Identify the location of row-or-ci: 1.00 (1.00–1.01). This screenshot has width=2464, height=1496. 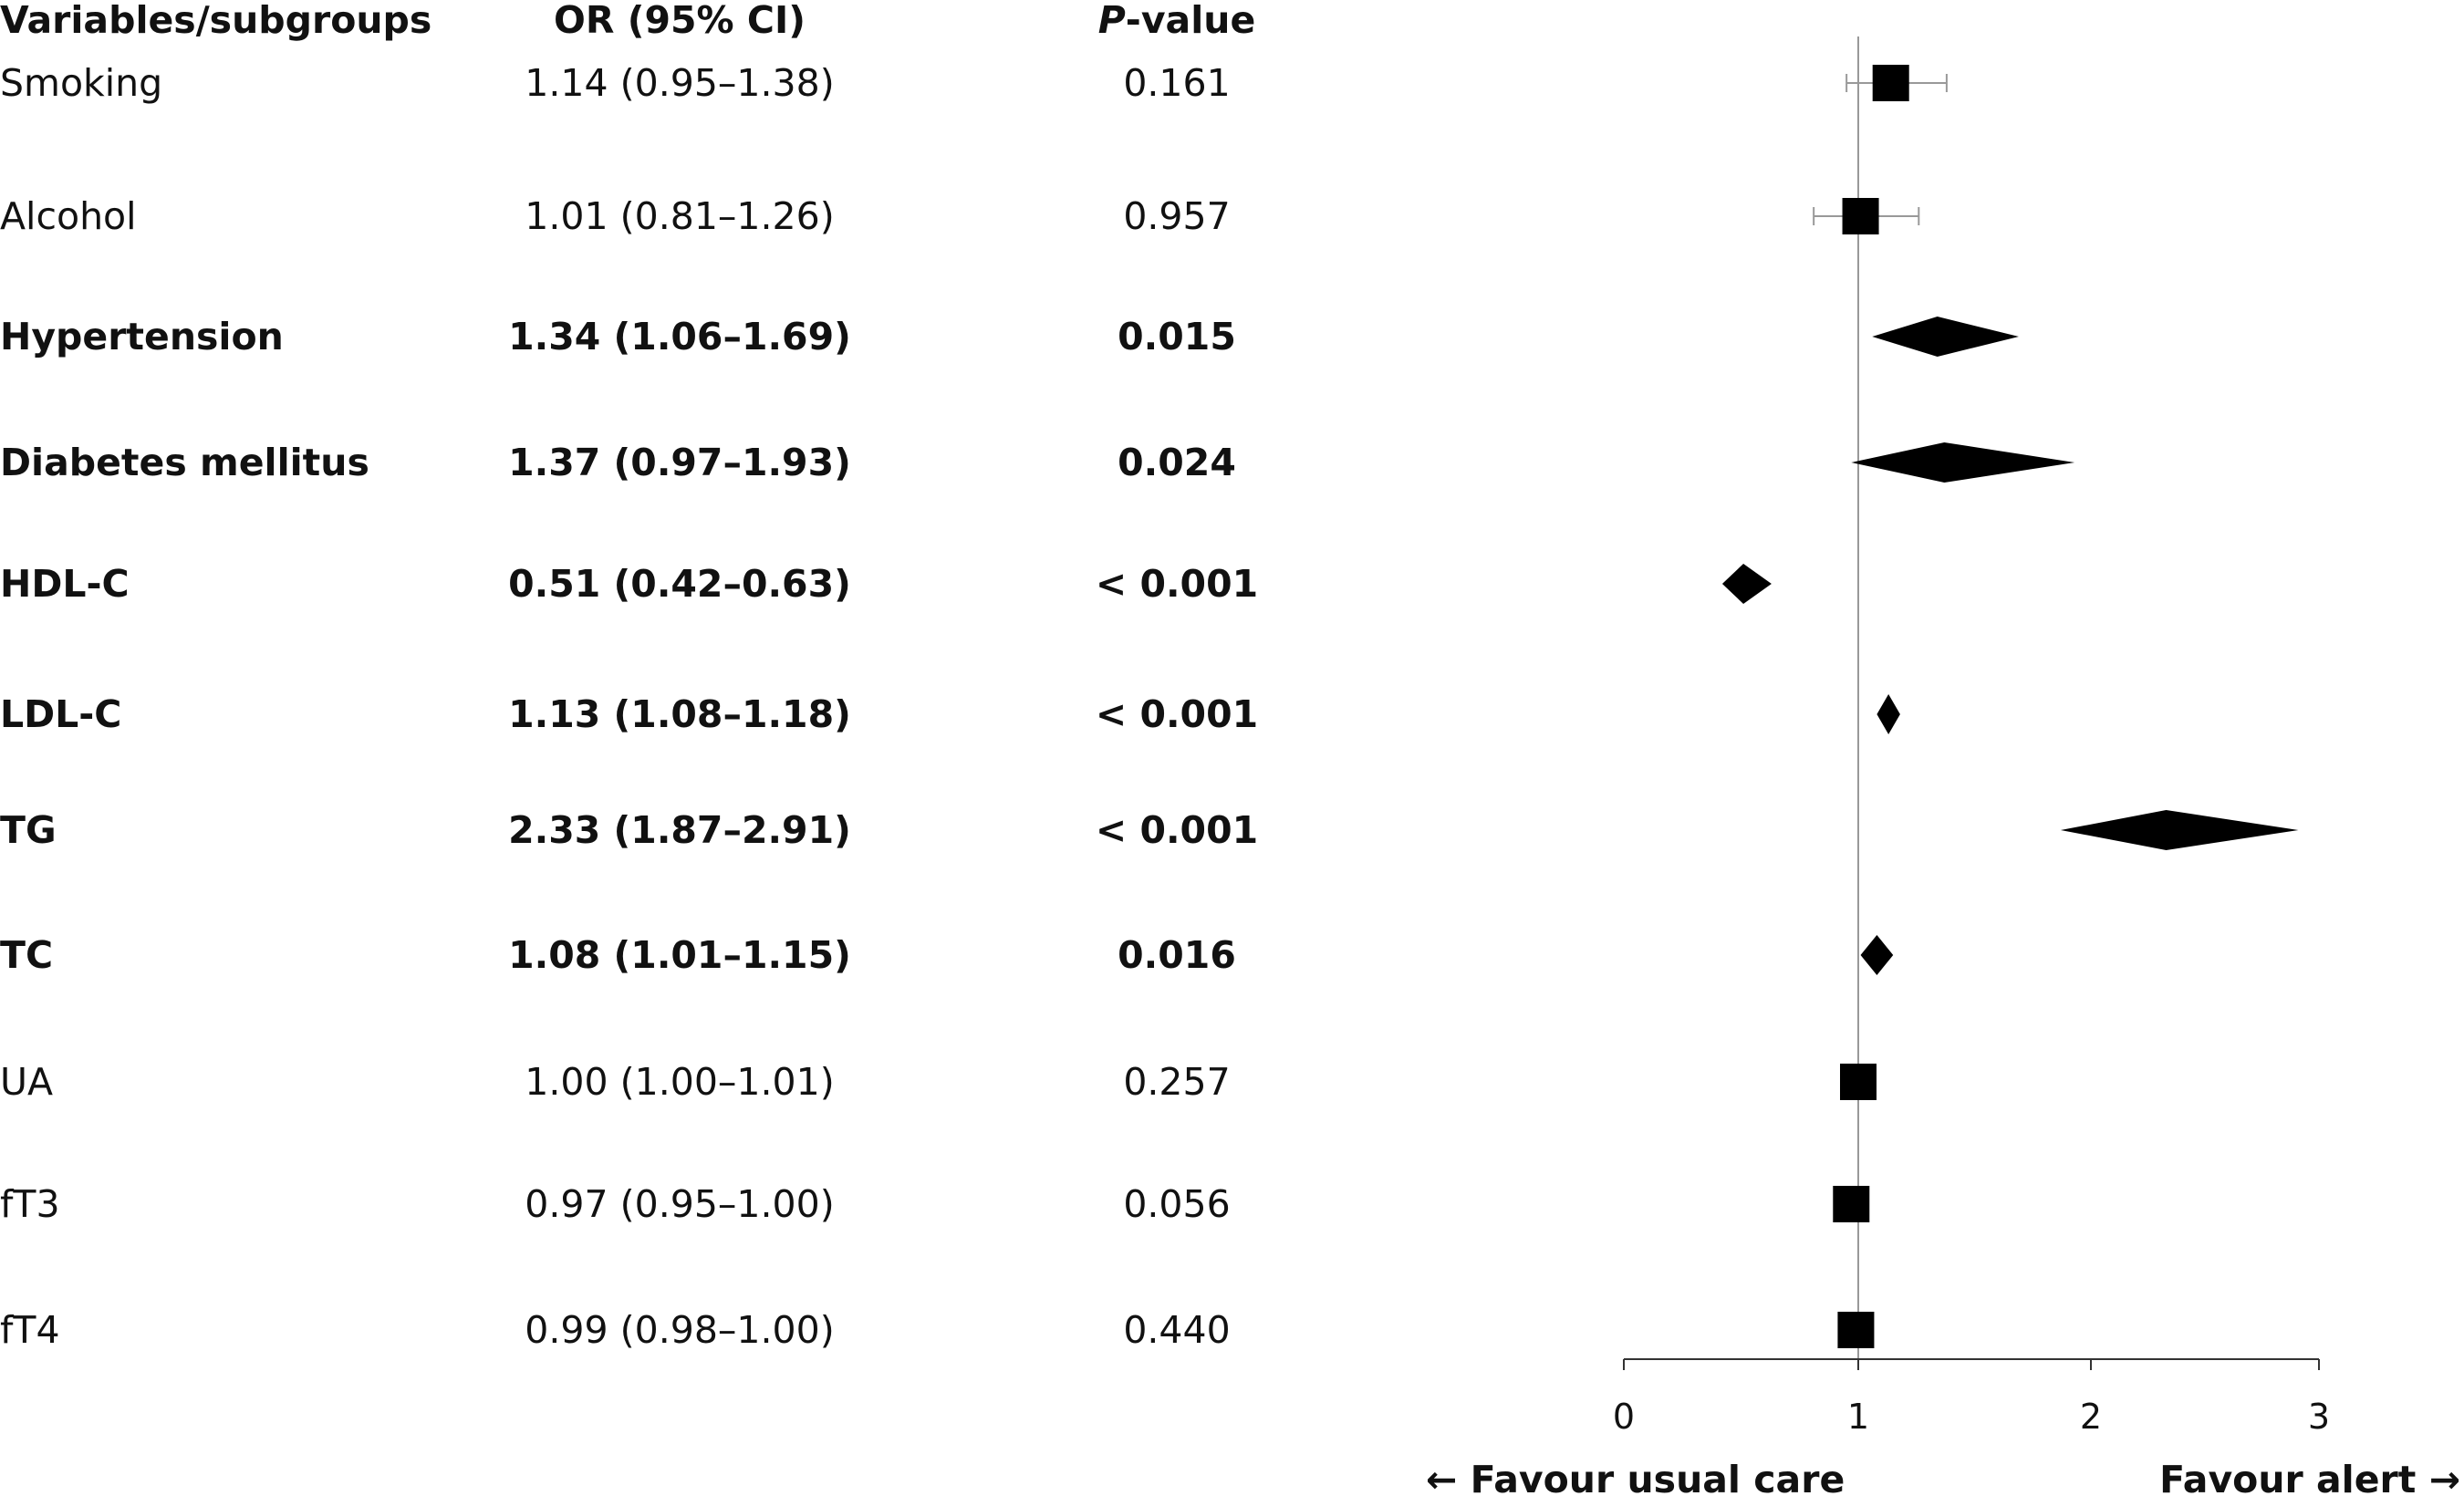
(679, 1082).